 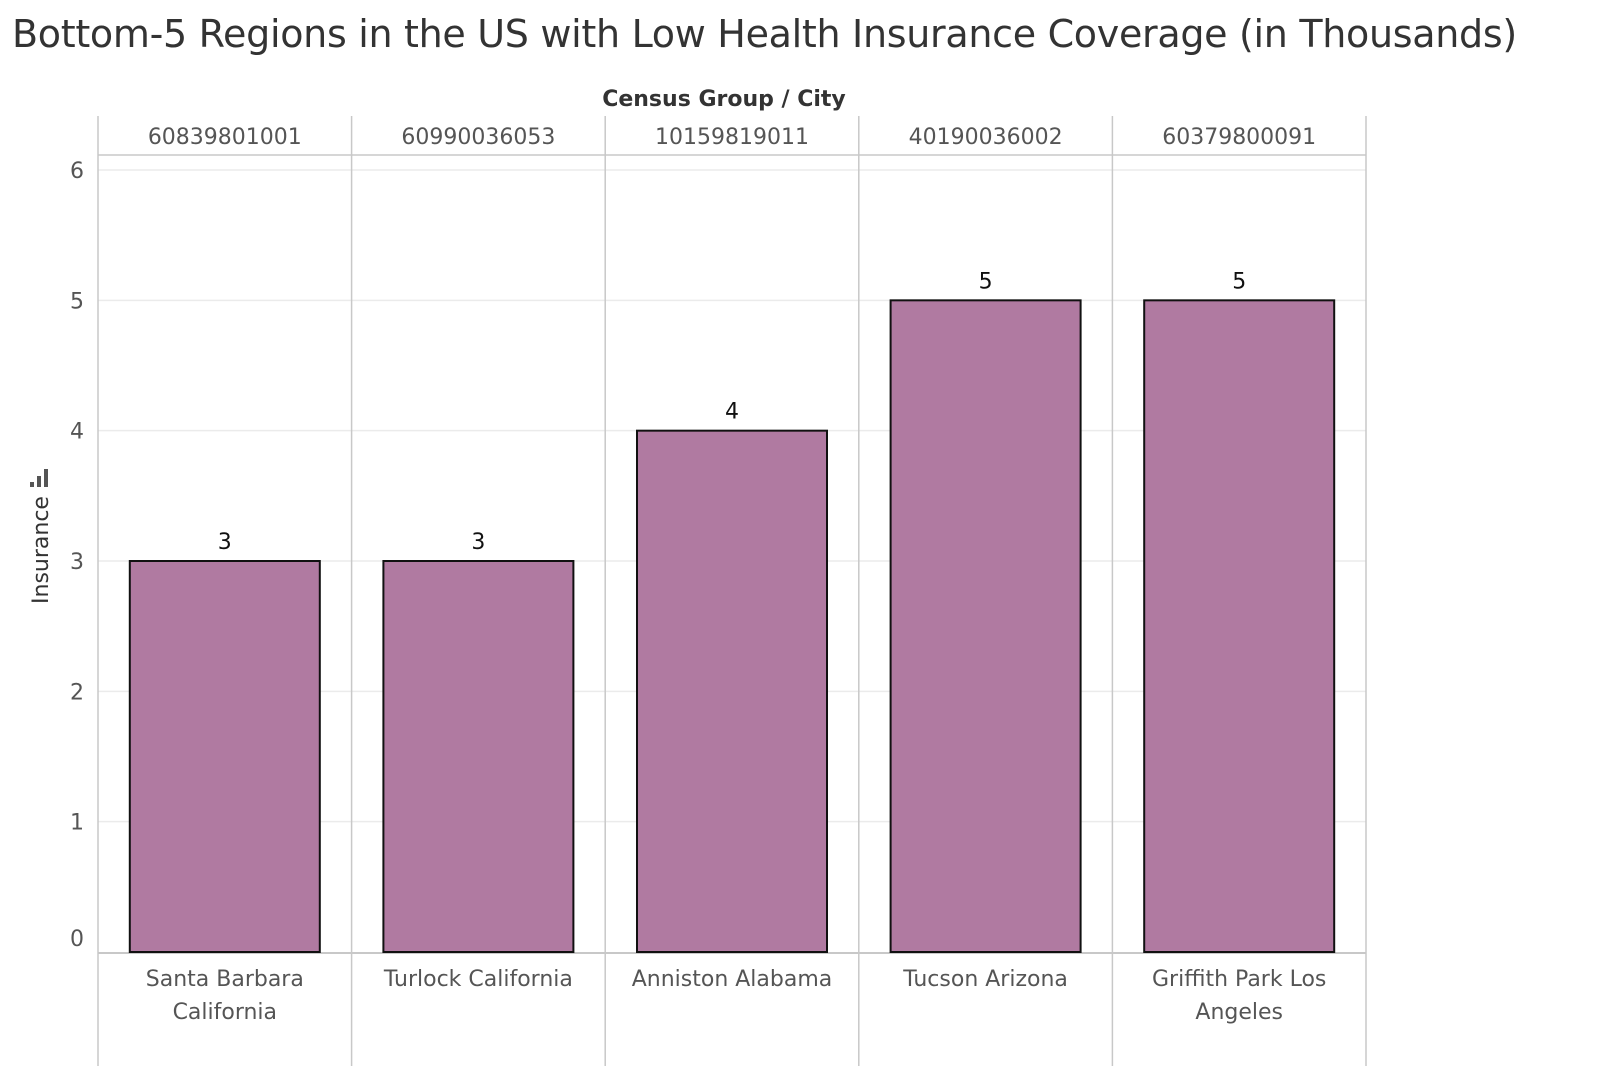 What do you see at coordinates (77, 301) in the screenshot?
I see `y-tick-label: 5` at bounding box center [77, 301].